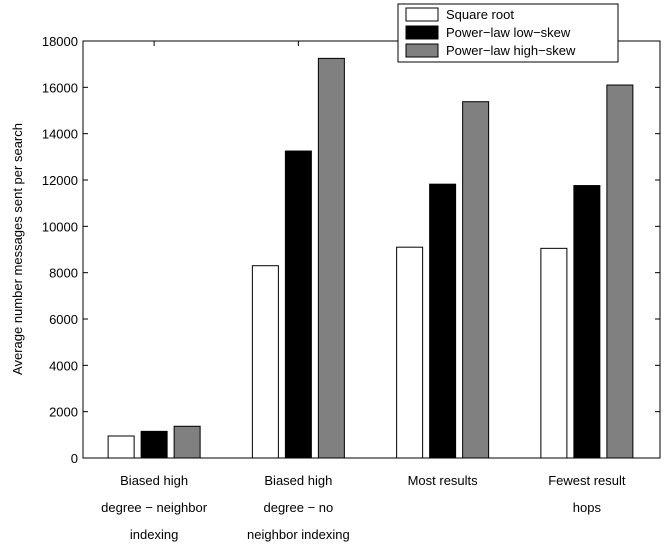 The height and width of the screenshot is (551, 668). What do you see at coordinates (154, 534) in the screenshot?
I see `x-tick-label: indexing` at bounding box center [154, 534].